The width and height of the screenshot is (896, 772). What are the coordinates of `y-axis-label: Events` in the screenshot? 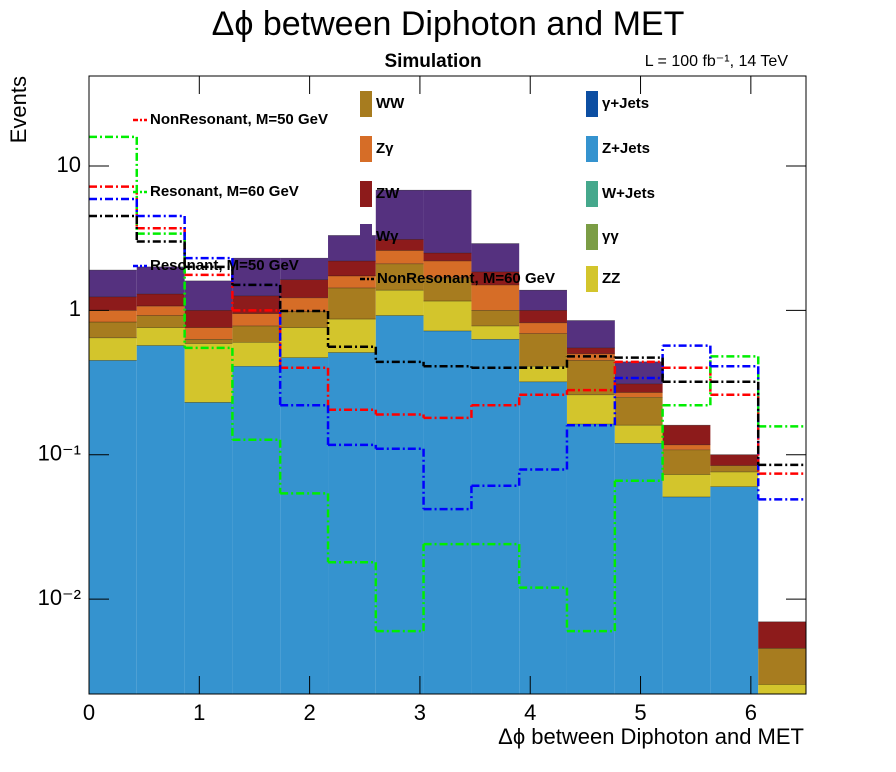 It's located at (18, 109).